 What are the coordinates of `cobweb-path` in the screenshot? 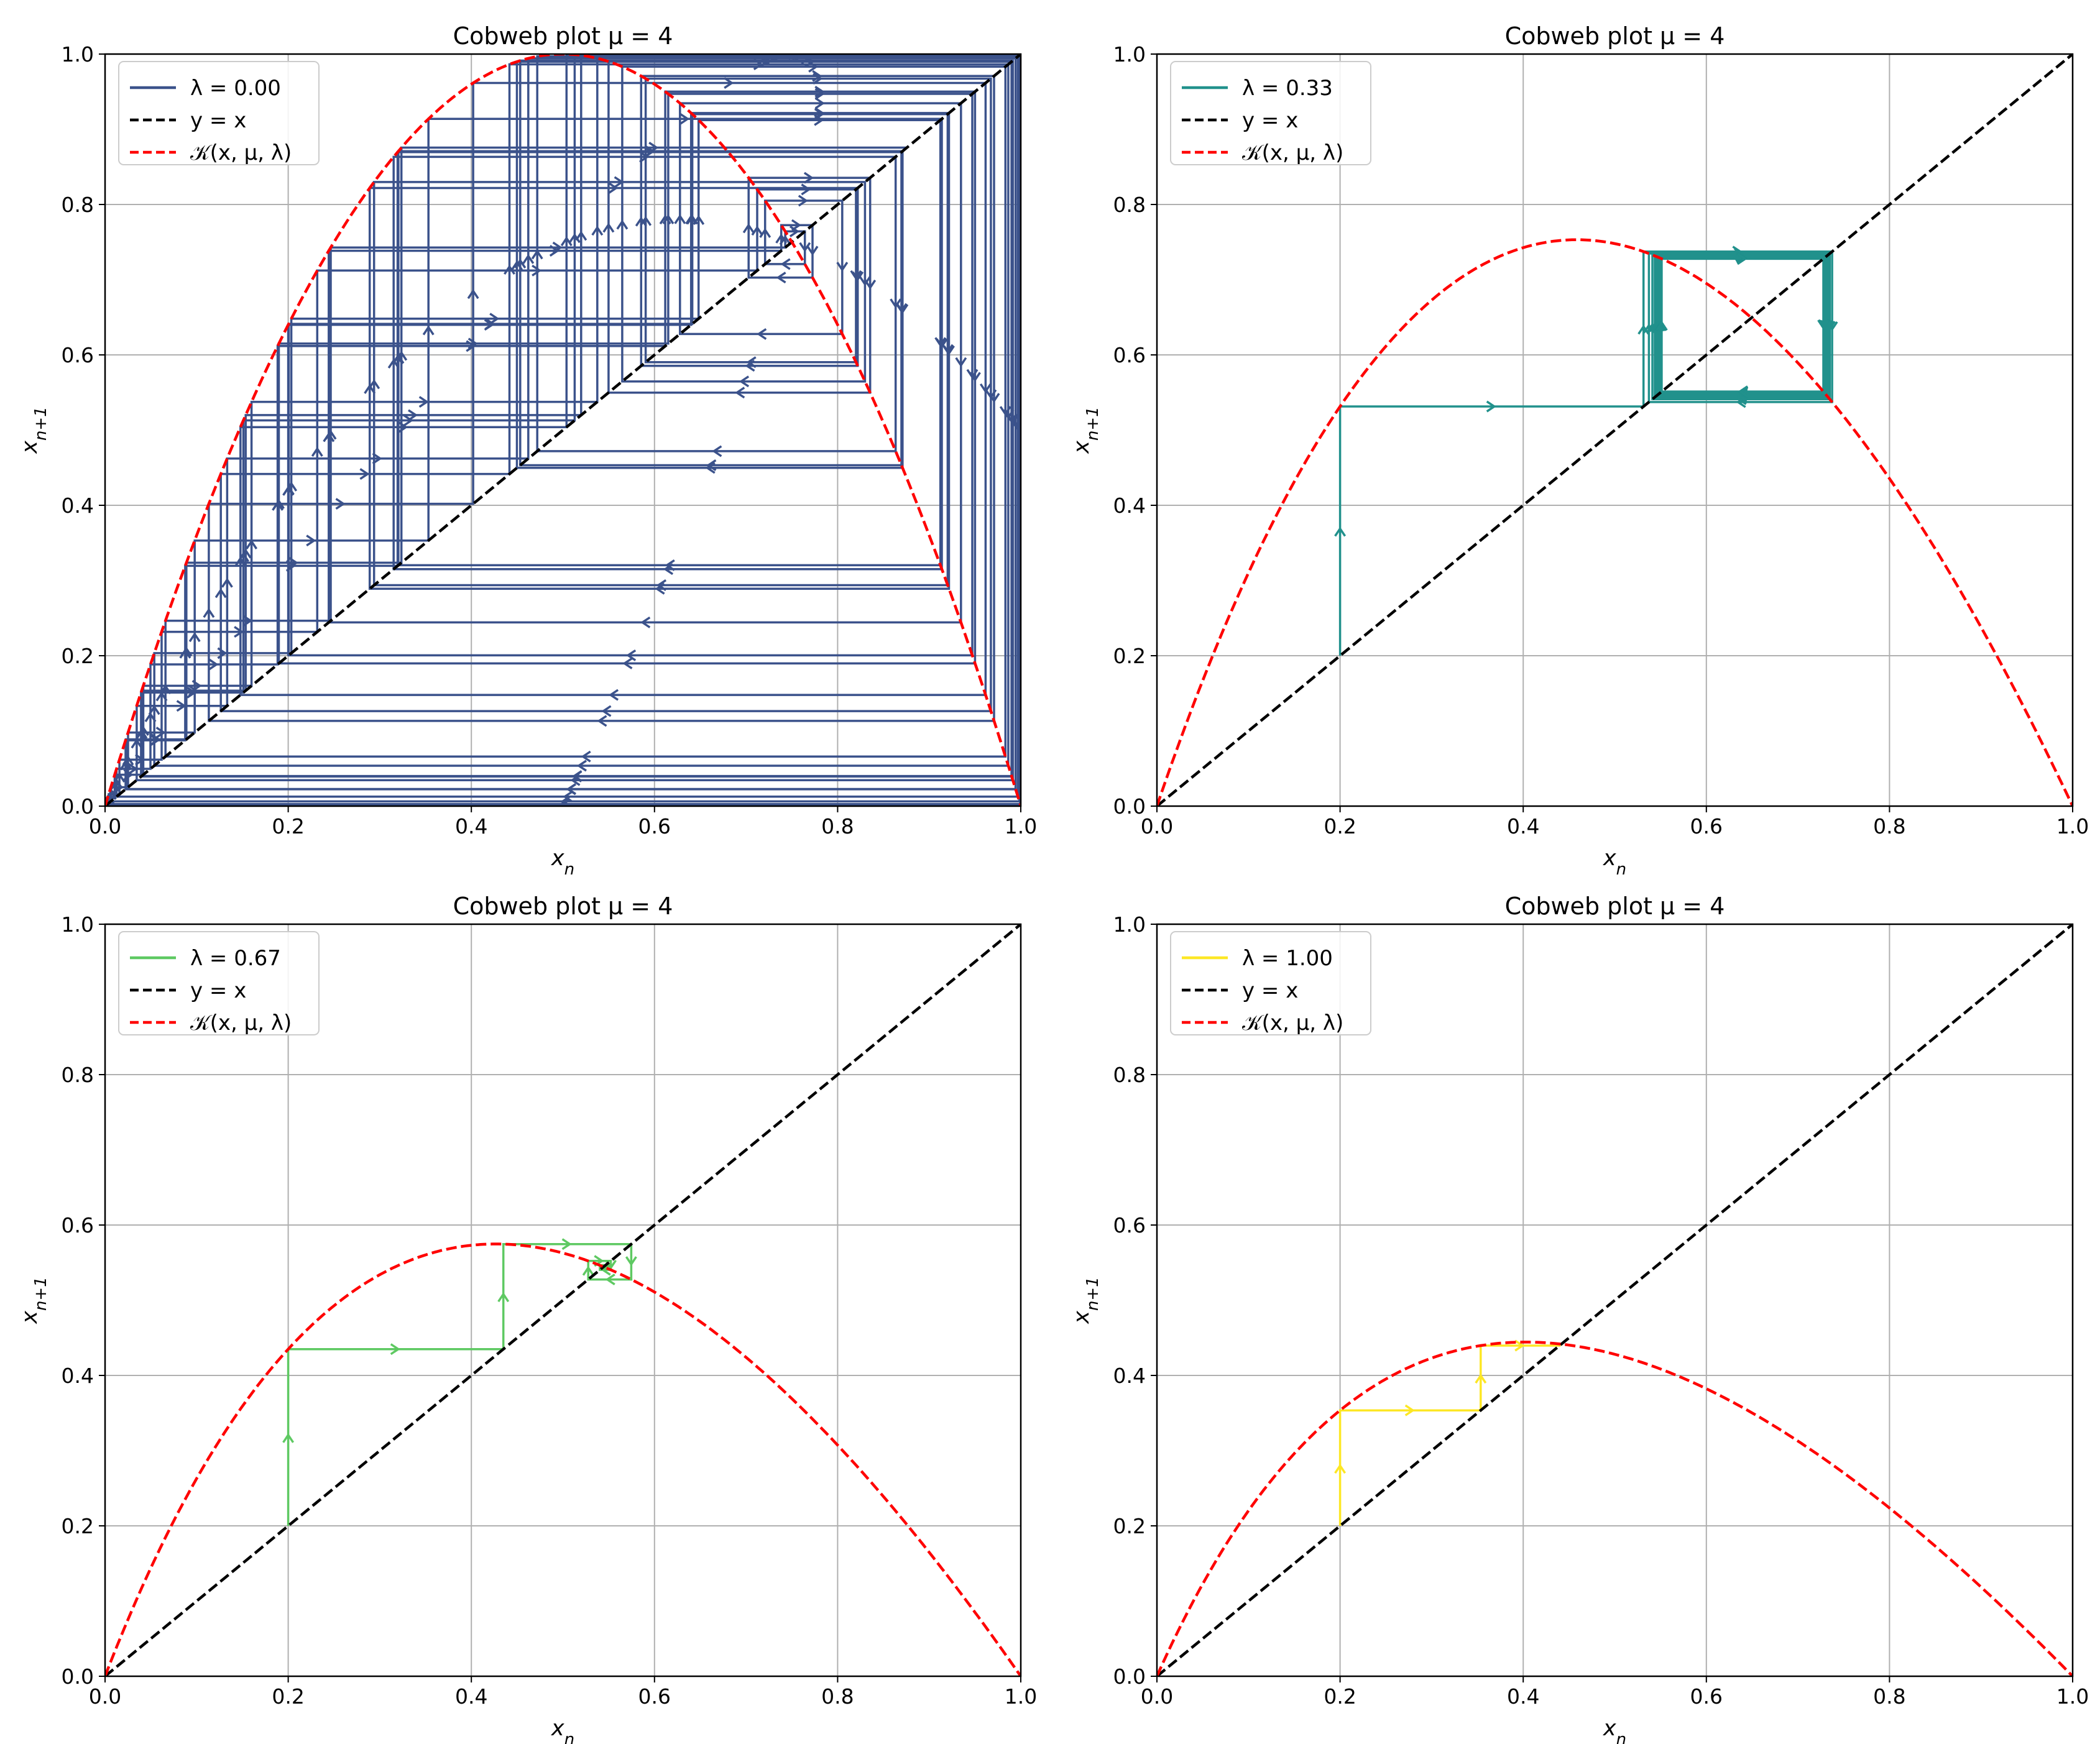 It's located at (1585, 453).